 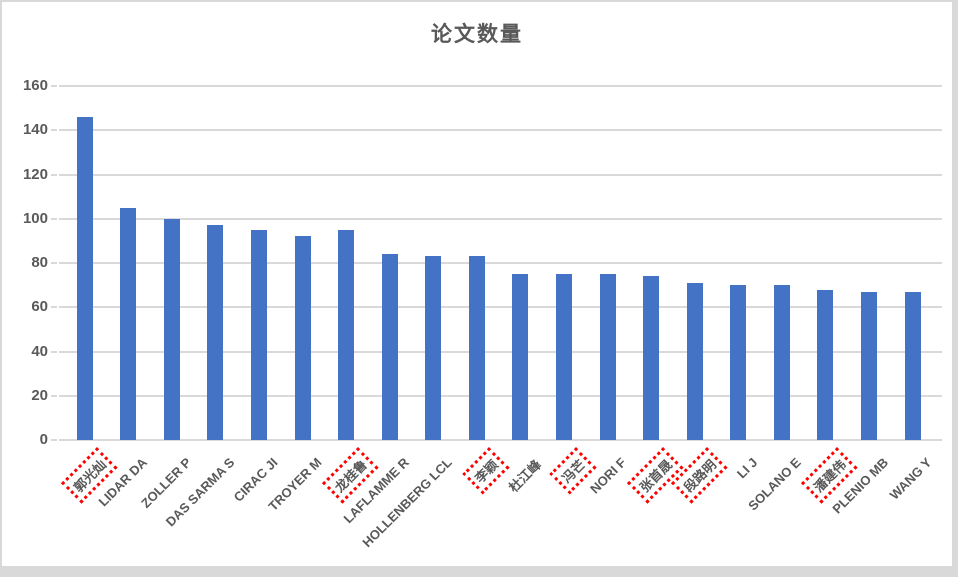 I want to click on bottom-edge-strip, so click(x=479, y=573).